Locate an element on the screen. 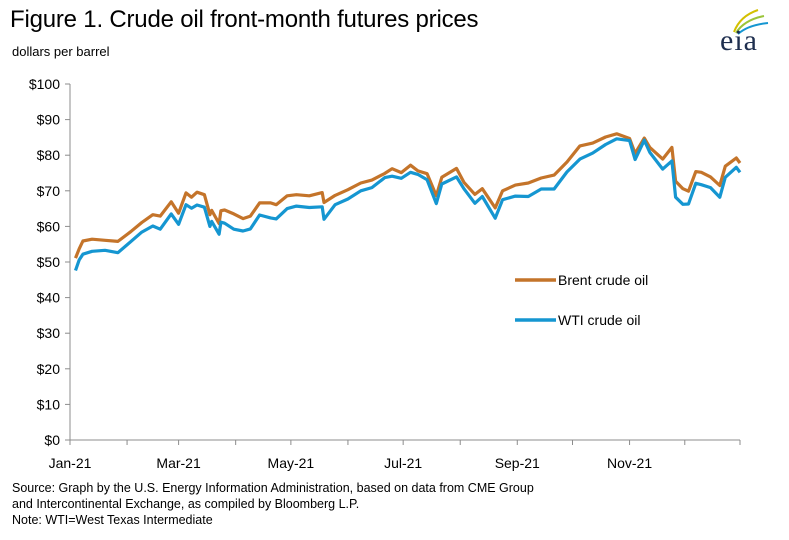 This screenshot has height=540, width=789. y-tick-label: $90 is located at coordinates (49, 120).